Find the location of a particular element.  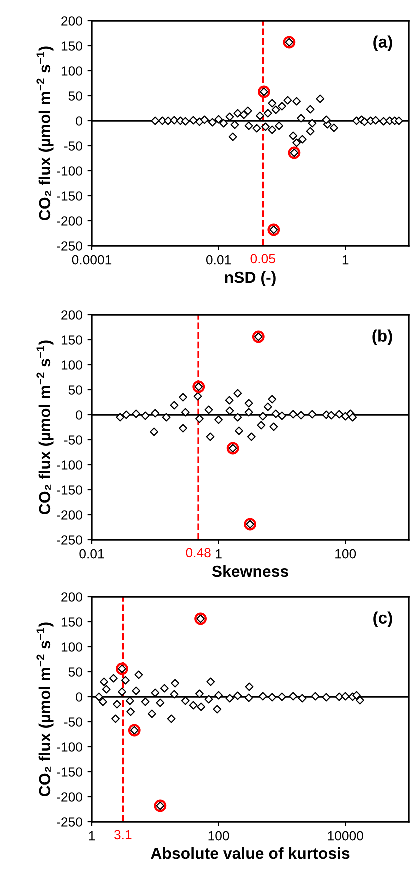

ref-line-label: 0.48 is located at coordinates (198, 553).